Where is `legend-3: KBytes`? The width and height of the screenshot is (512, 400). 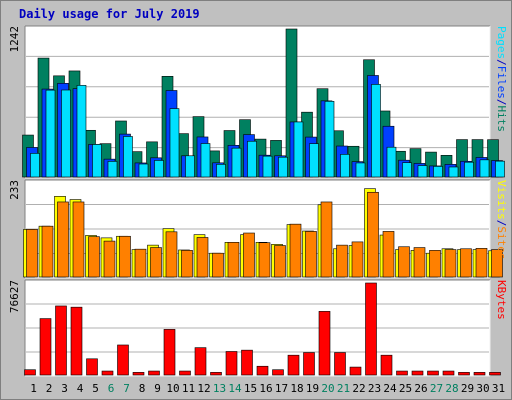 legend-3: KBytes is located at coordinates (501, 300).